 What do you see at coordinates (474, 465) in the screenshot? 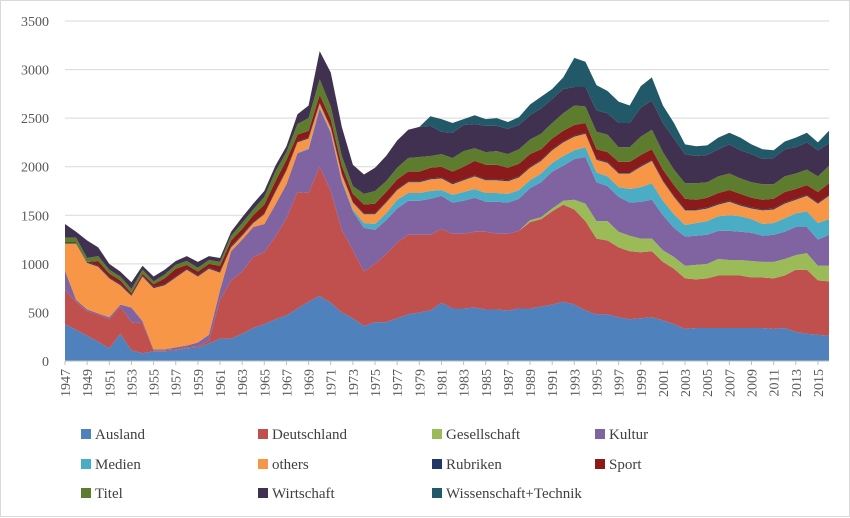
I see `legend-label-rubriken: Rubriken` at bounding box center [474, 465].